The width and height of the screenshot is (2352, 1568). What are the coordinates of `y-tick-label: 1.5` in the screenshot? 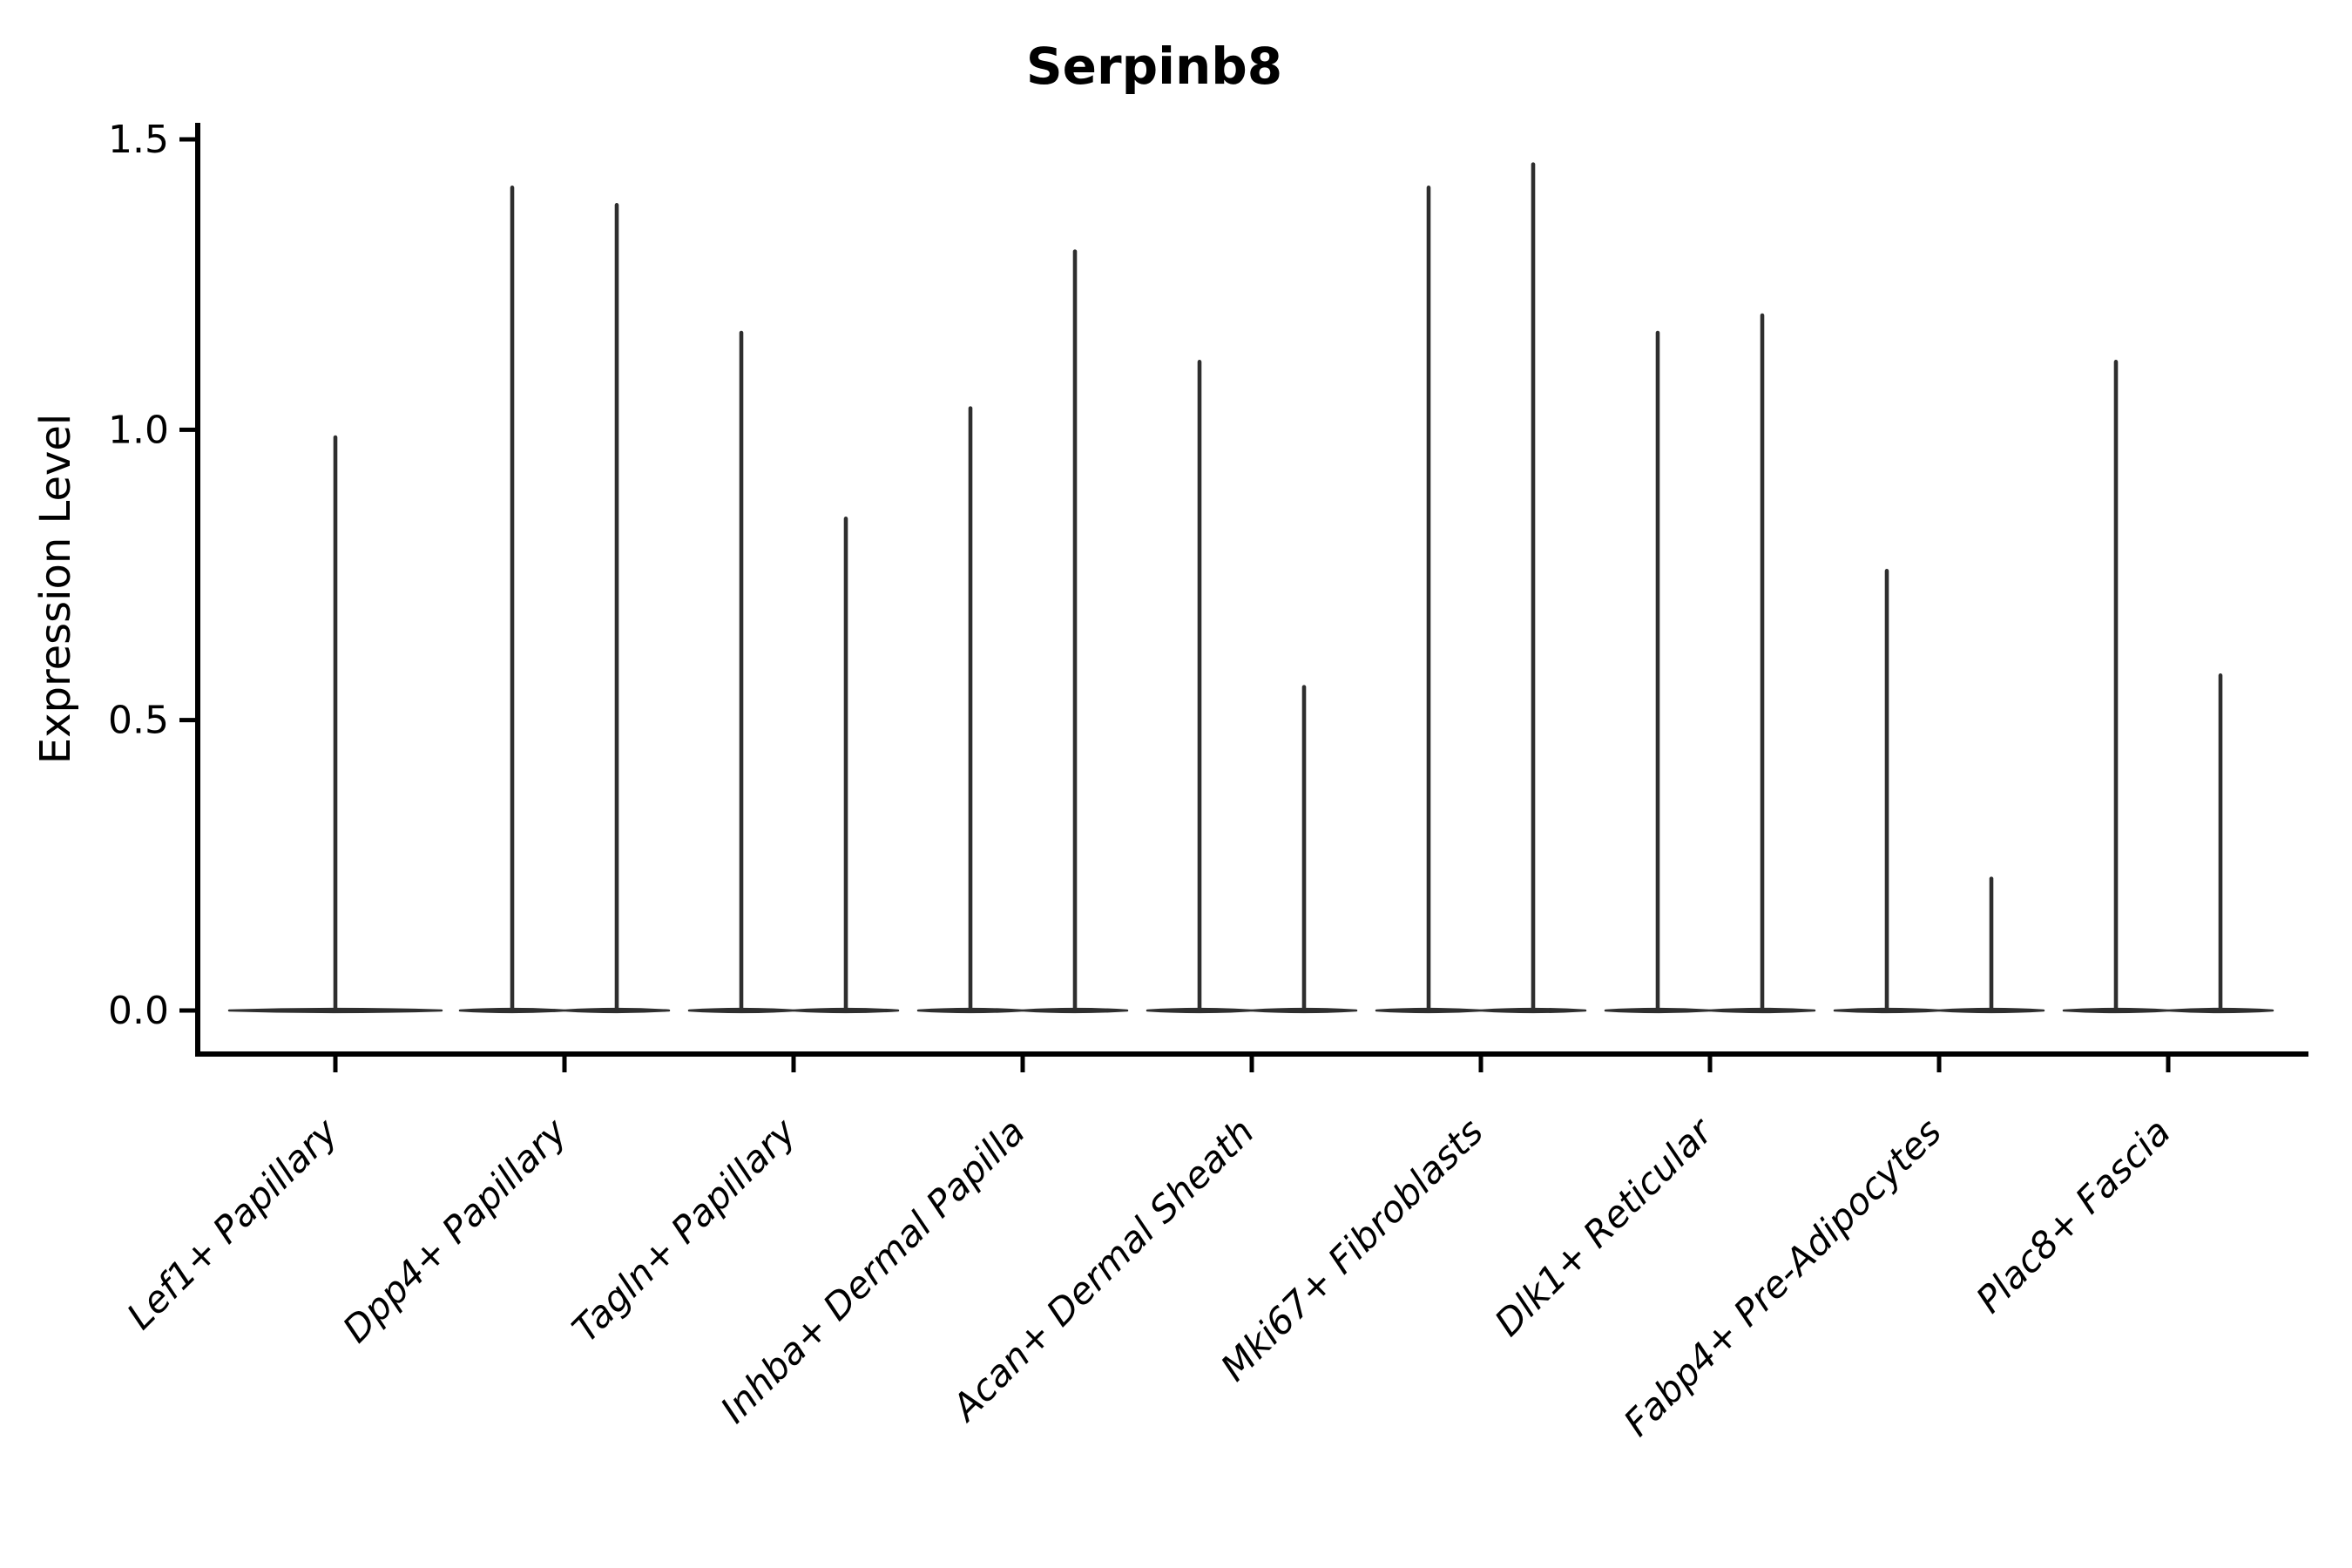 It's located at (138, 140).